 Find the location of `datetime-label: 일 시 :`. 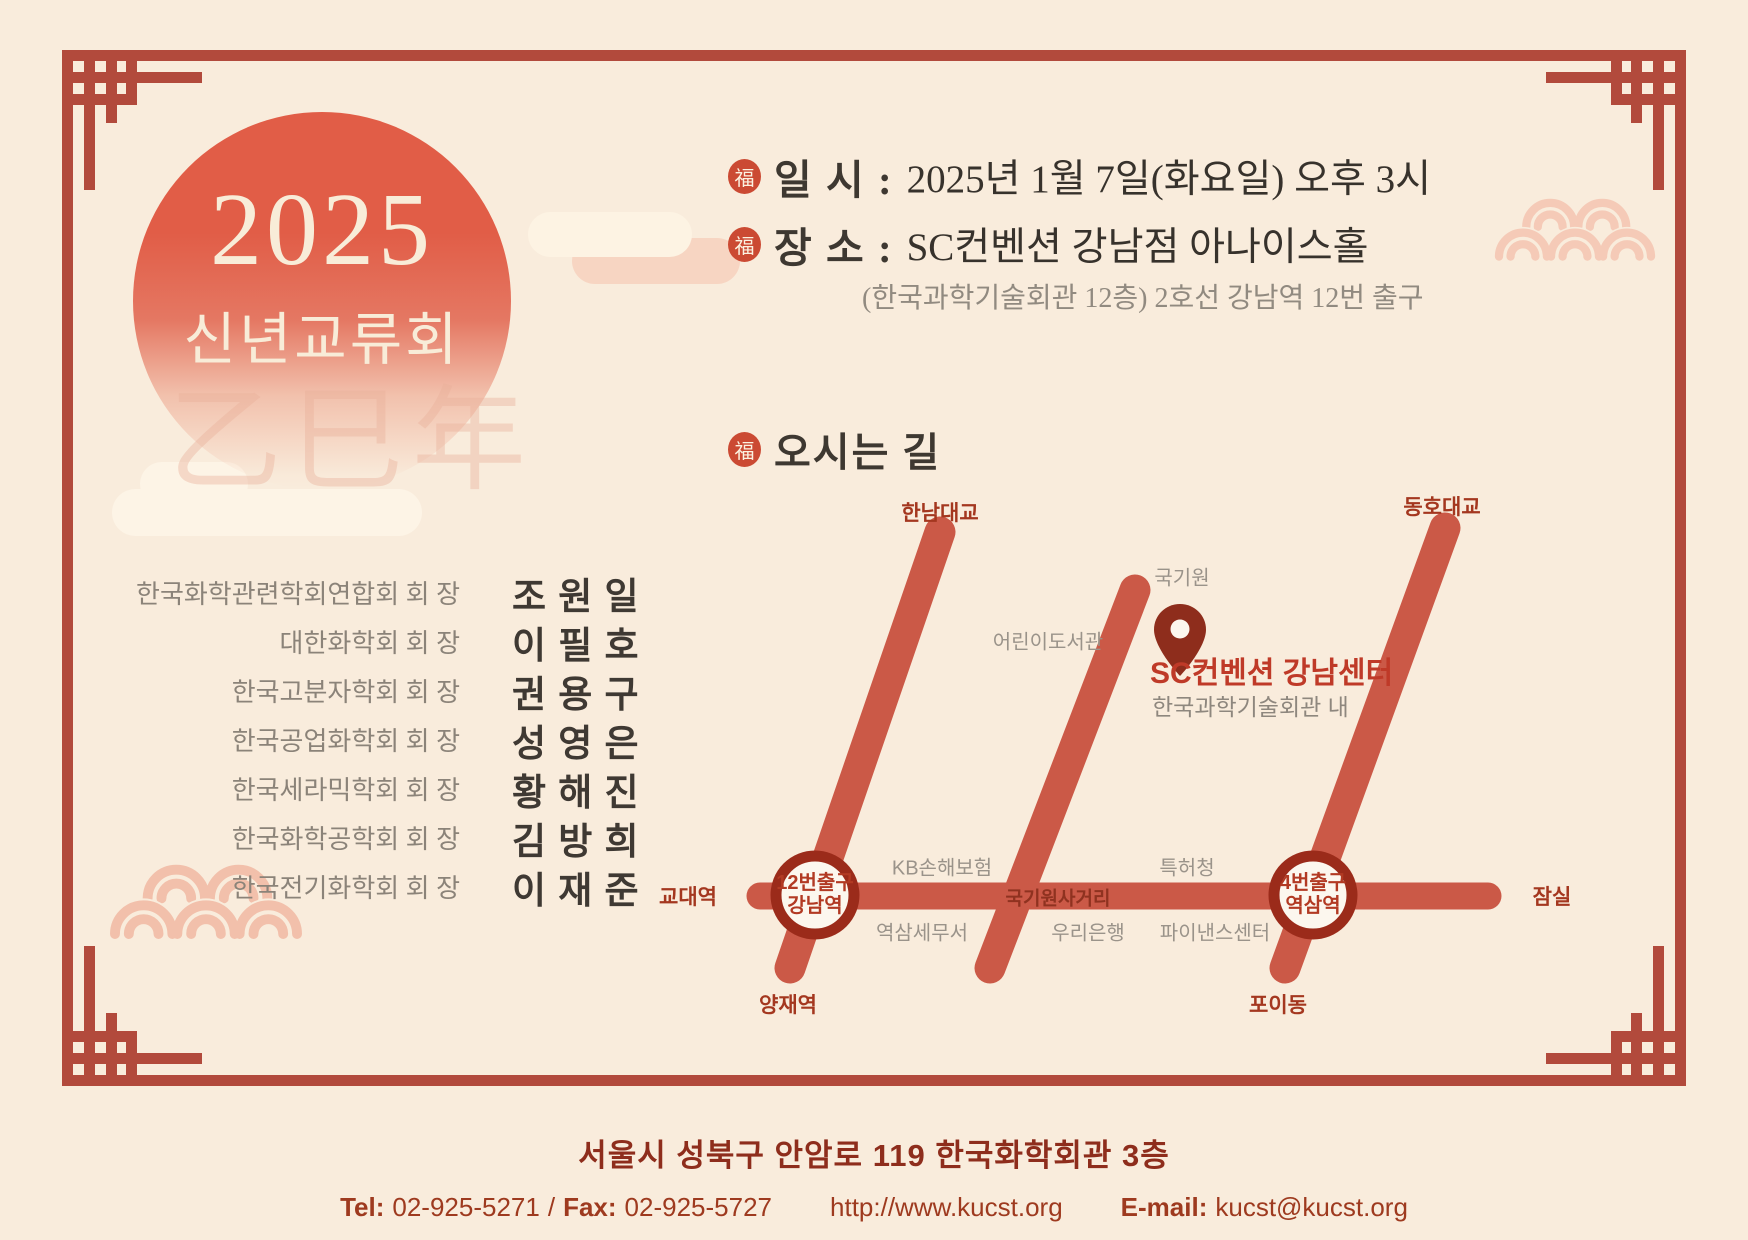

datetime-label: 일 시 : is located at coordinates (834, 180).